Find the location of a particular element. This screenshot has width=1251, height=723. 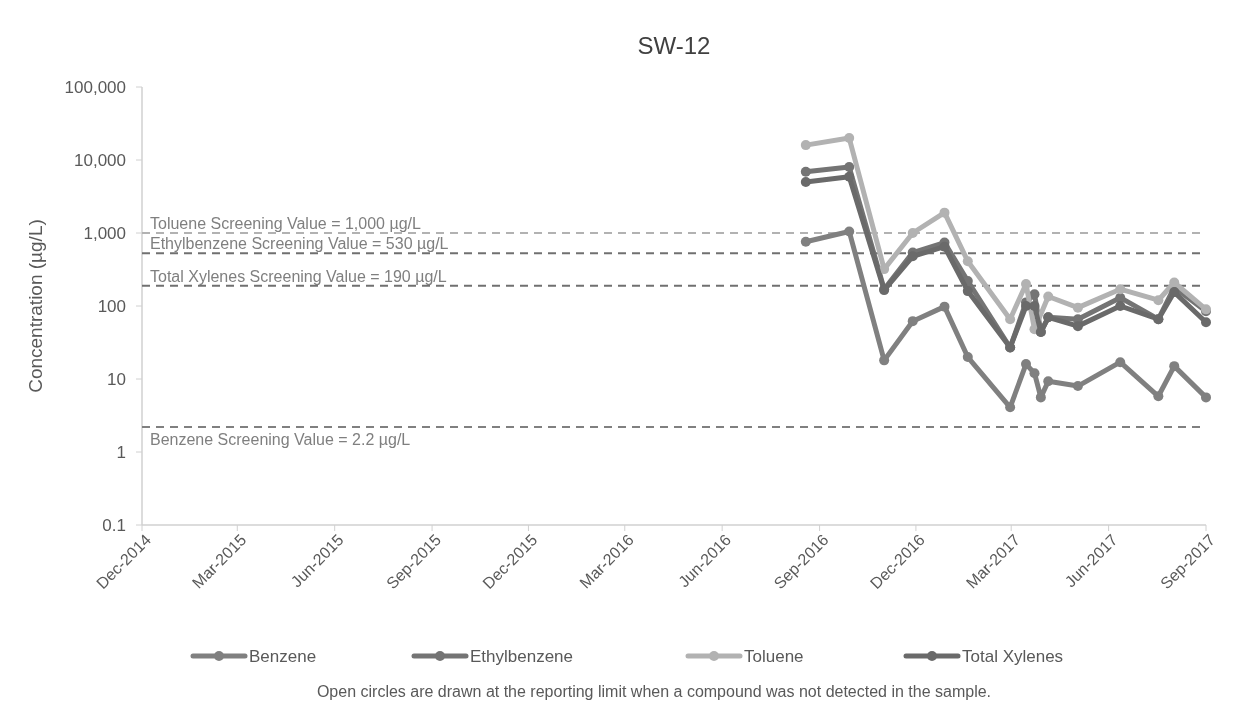

y-axis-title: Concentration (µg/L) is located at coordinates (35, 306).